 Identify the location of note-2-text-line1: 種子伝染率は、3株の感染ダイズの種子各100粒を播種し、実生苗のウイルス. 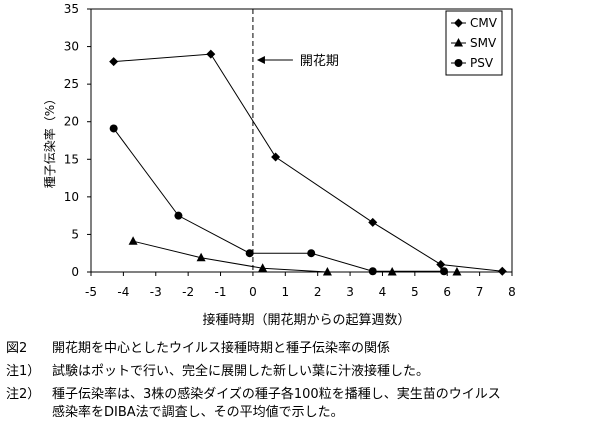
(276, 394).